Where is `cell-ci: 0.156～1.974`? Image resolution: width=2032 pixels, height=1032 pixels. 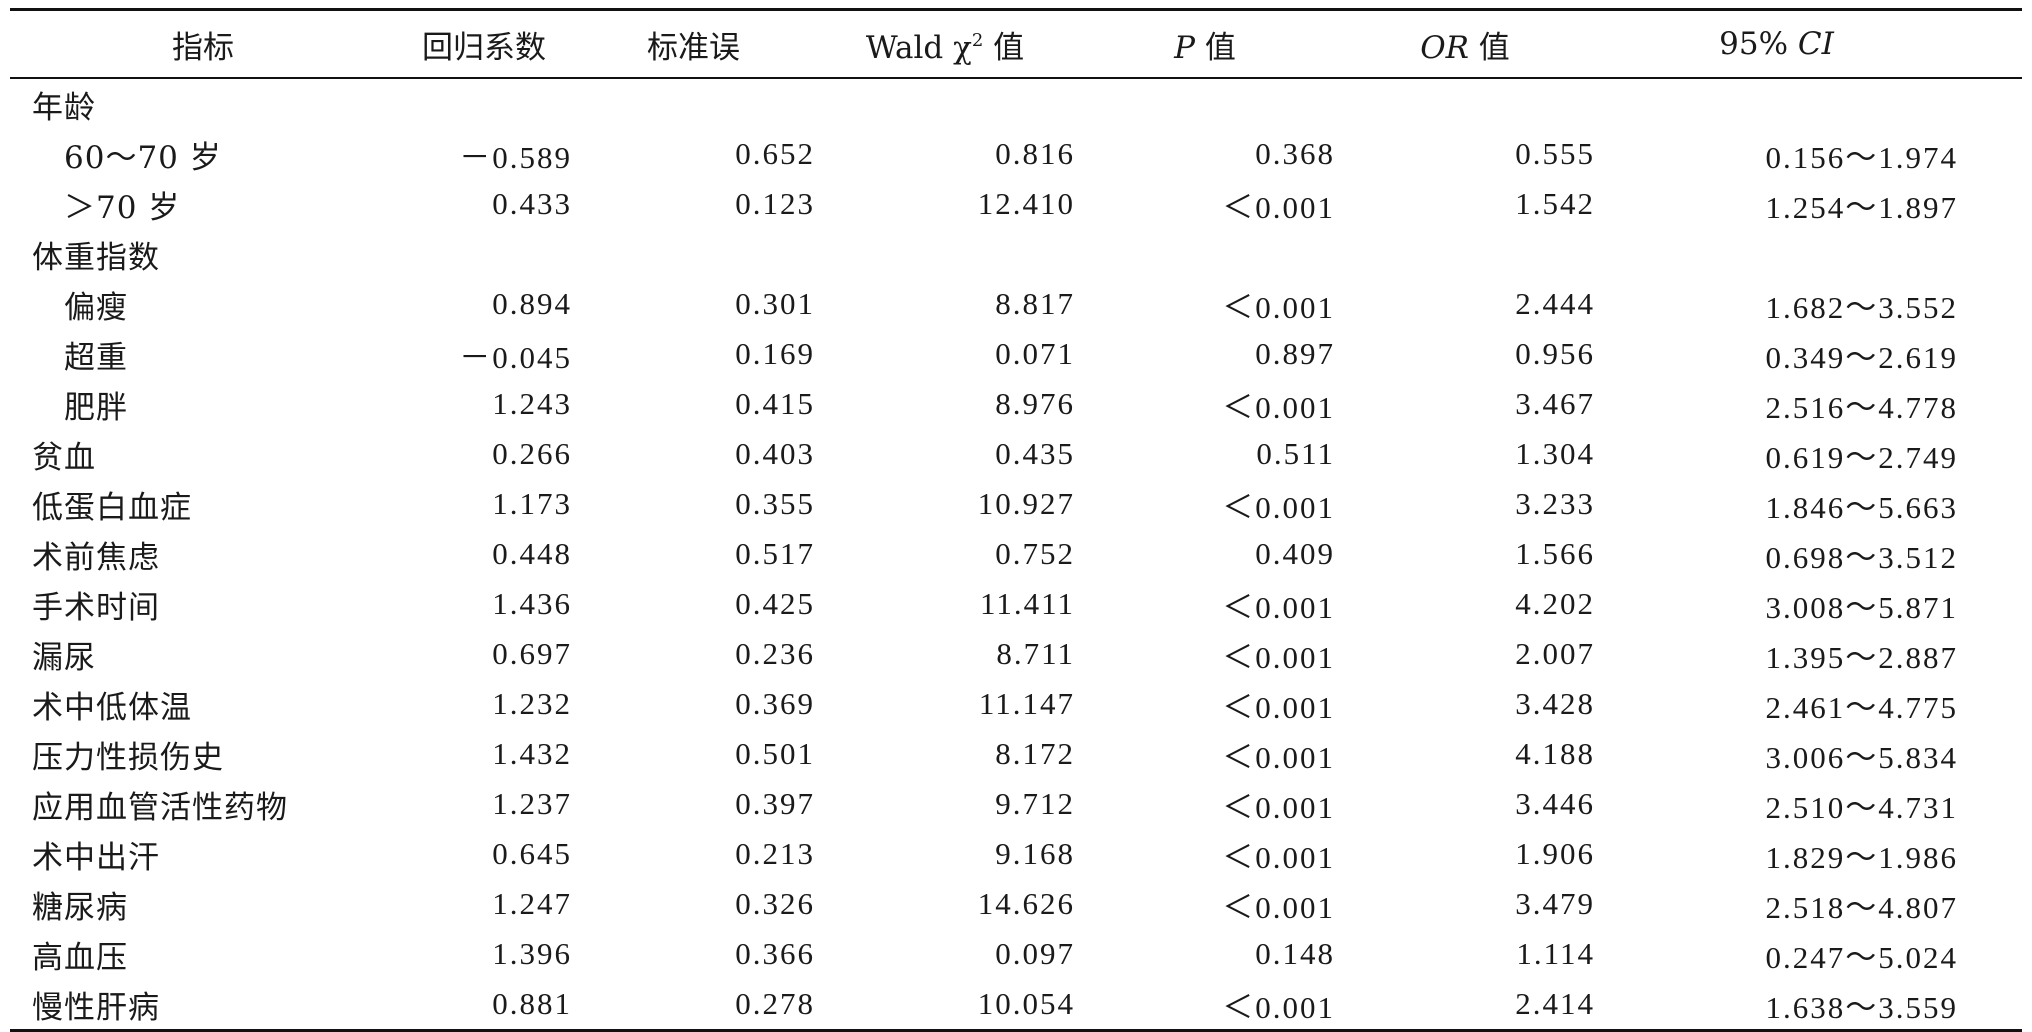
cell-ci: 0.156～1.974 is located at coordinates (1861, 157).